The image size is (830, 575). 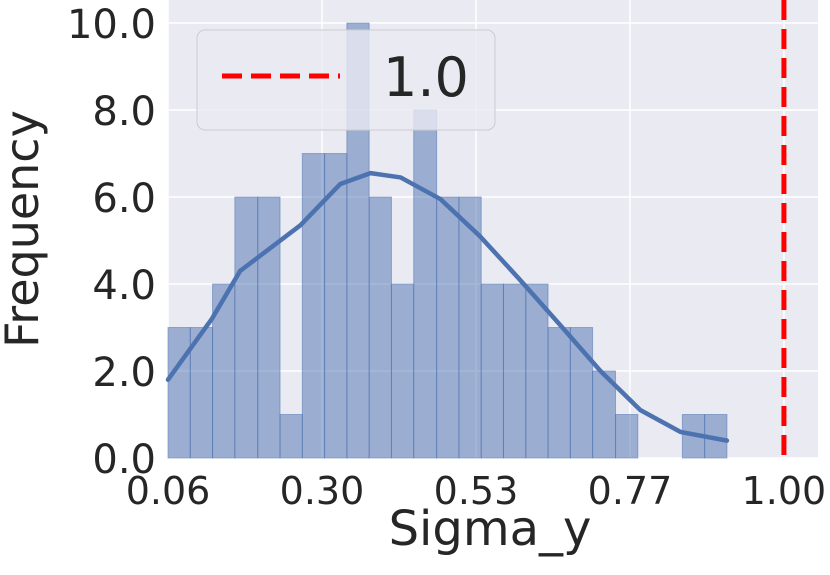 What do you see at coordinates (346, 80) in the screenshot?
I see `legend-box` at bounding box center [346, 80].